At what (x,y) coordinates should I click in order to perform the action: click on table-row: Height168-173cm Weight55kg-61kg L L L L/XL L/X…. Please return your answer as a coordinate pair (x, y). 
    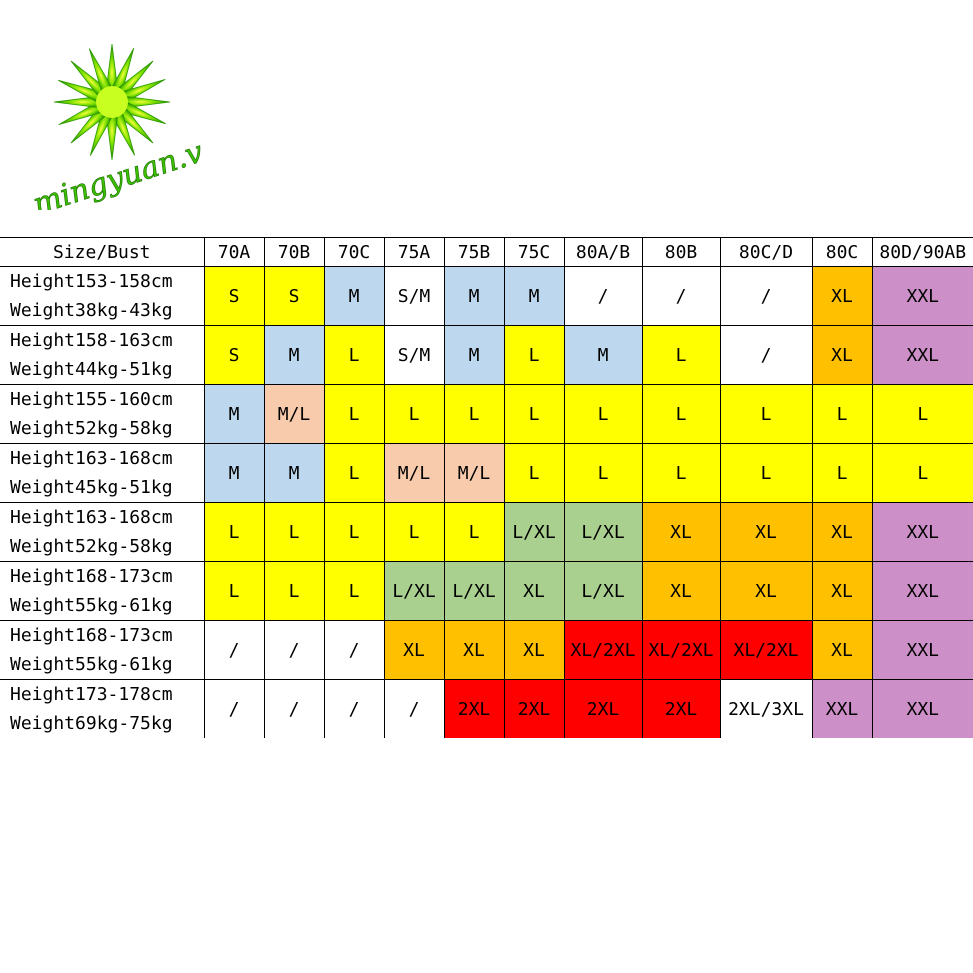
    Looking at the image, I should click on (486, 591).